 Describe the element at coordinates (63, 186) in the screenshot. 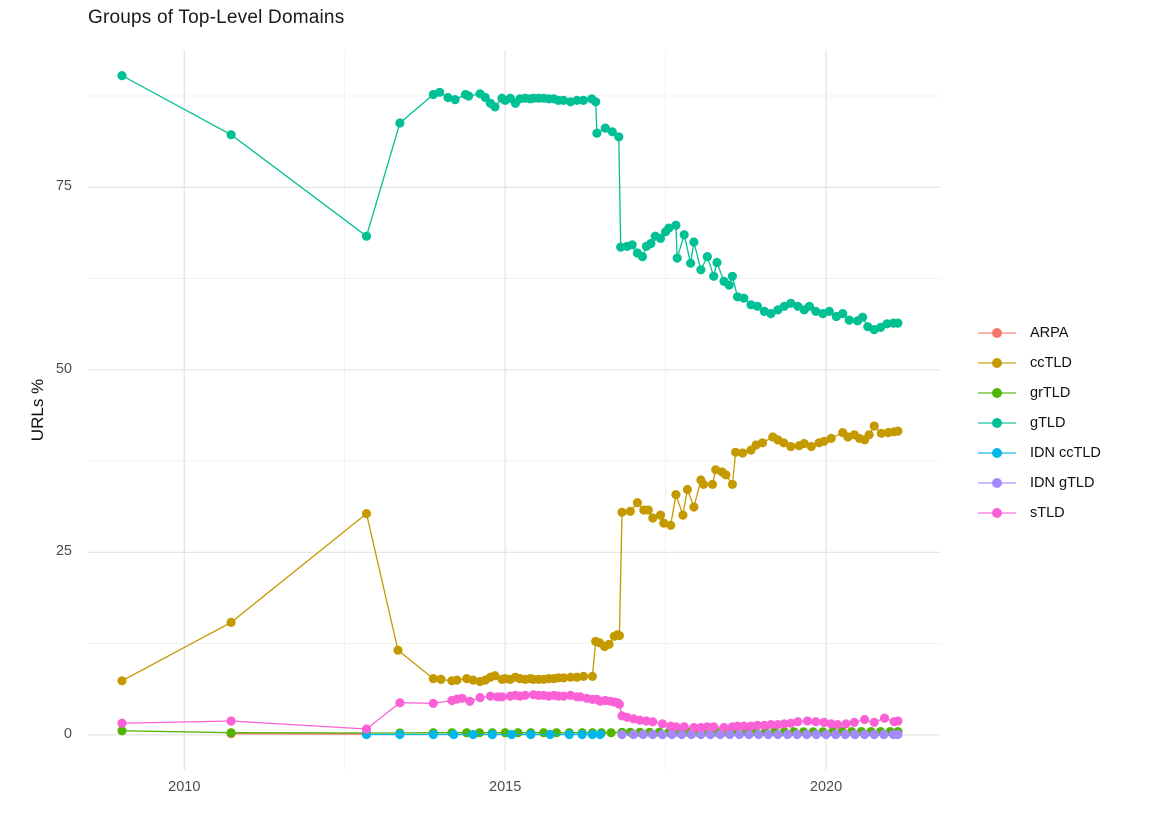

I see `y-tick-label: 75` at that location.